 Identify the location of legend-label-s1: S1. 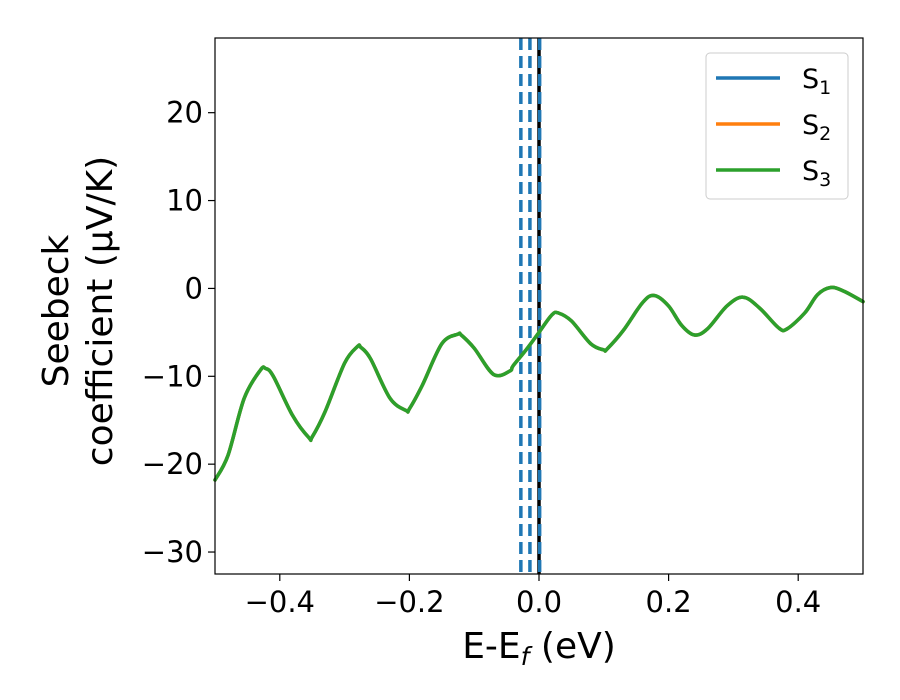
(816, 81).